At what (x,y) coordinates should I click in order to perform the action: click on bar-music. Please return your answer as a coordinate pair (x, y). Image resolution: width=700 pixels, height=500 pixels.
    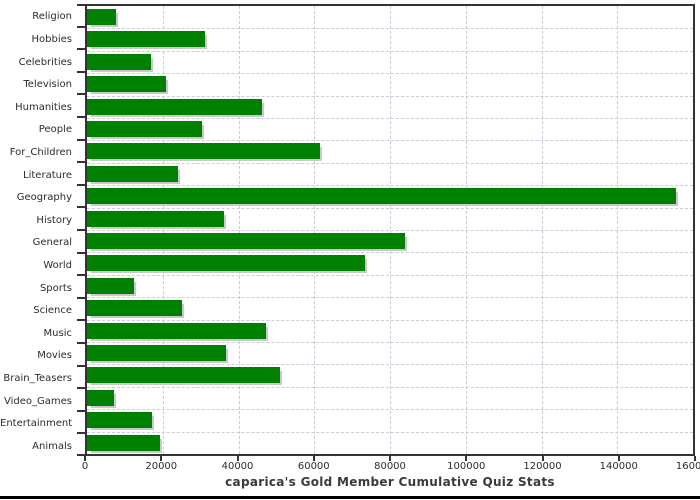
    Looking at the image, I should click on (176, 330).